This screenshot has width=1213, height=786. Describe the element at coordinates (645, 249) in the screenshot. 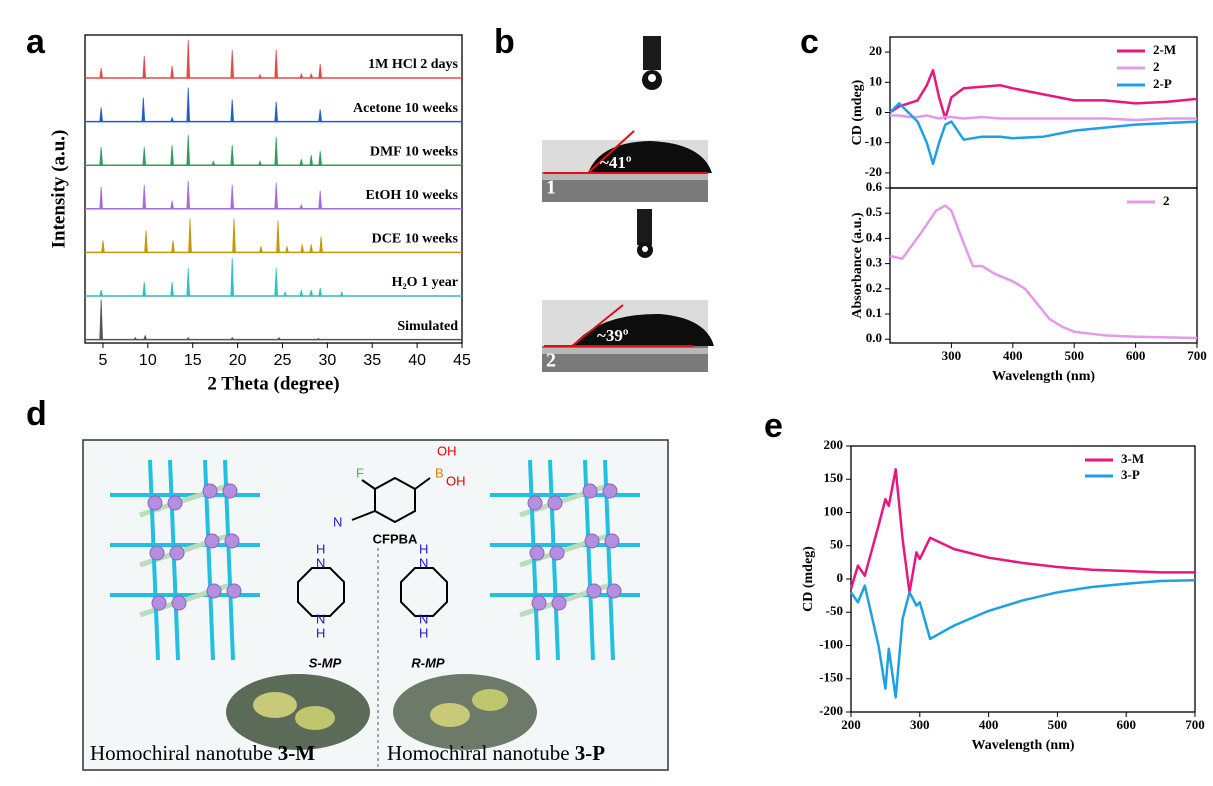

I see `highlight` at that location.